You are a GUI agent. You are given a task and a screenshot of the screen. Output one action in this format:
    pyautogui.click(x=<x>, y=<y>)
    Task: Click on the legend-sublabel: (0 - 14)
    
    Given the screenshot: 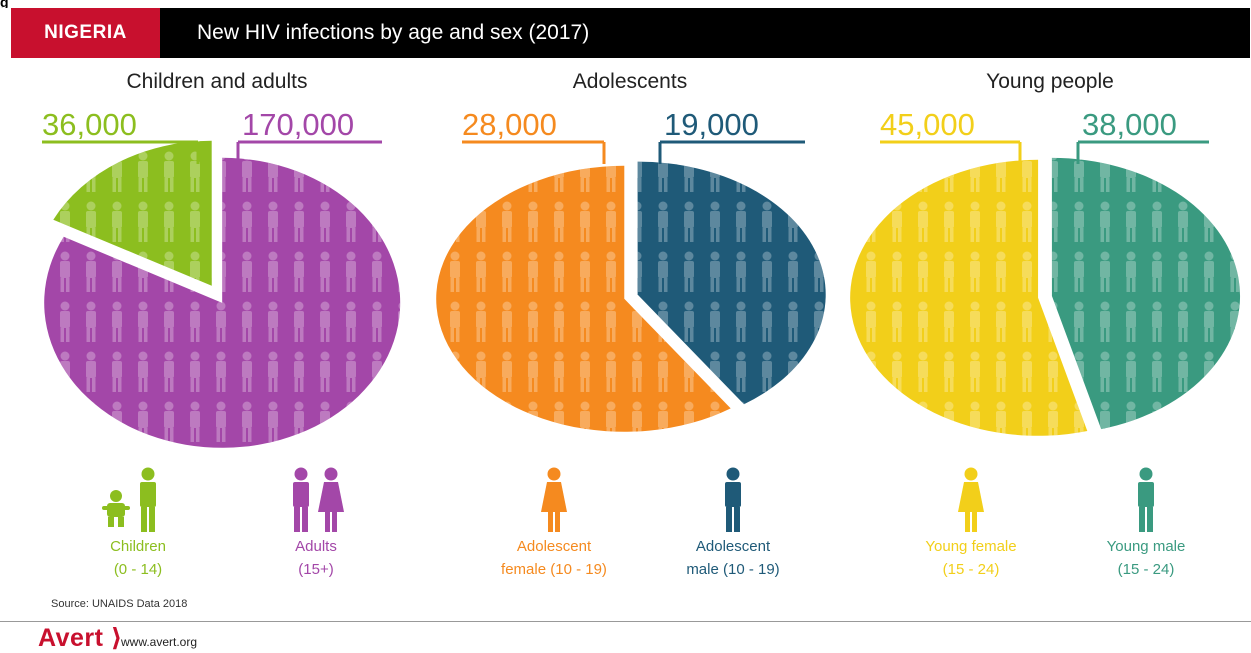 What is the action you would take?
    pyautogui.click(x=138, y=569)
    